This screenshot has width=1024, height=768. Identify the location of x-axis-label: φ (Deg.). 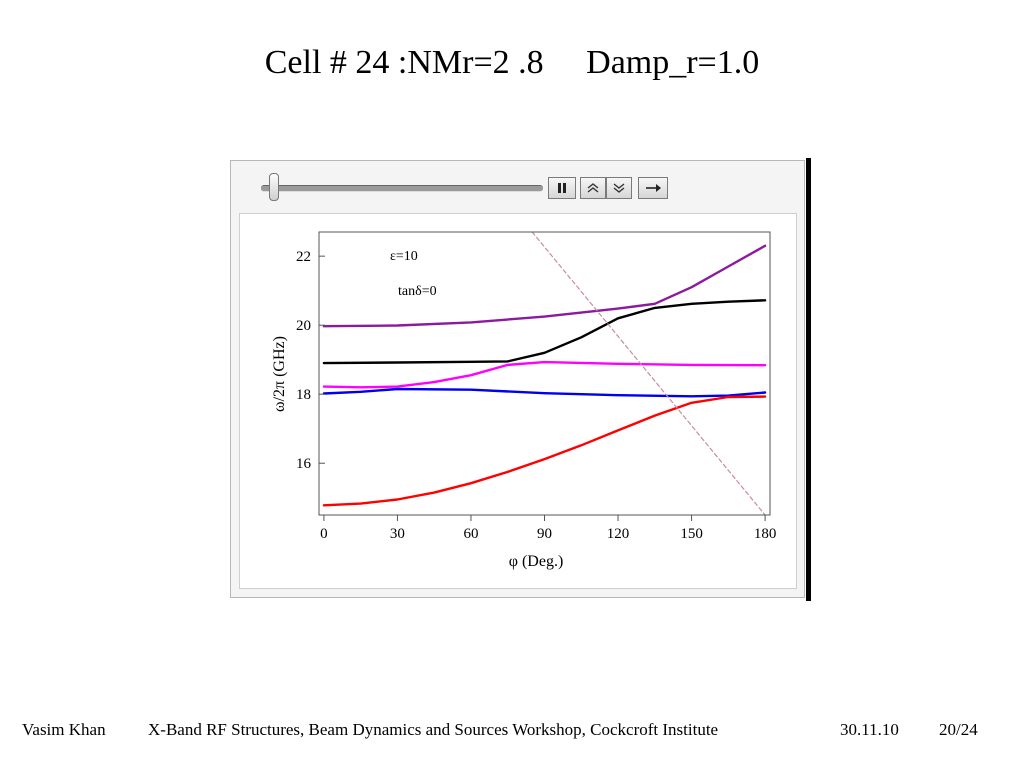
(536, 561).